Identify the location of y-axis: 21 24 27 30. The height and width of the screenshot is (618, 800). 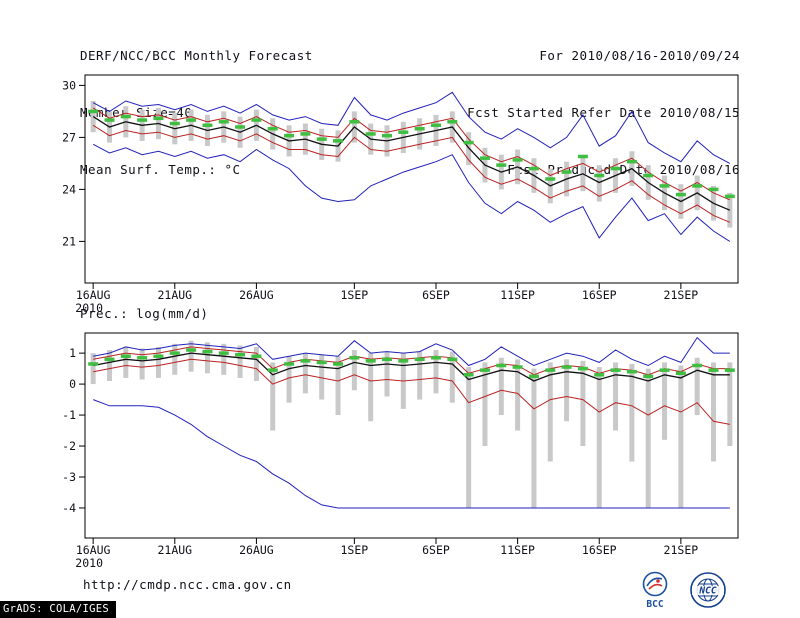
(73, 163).